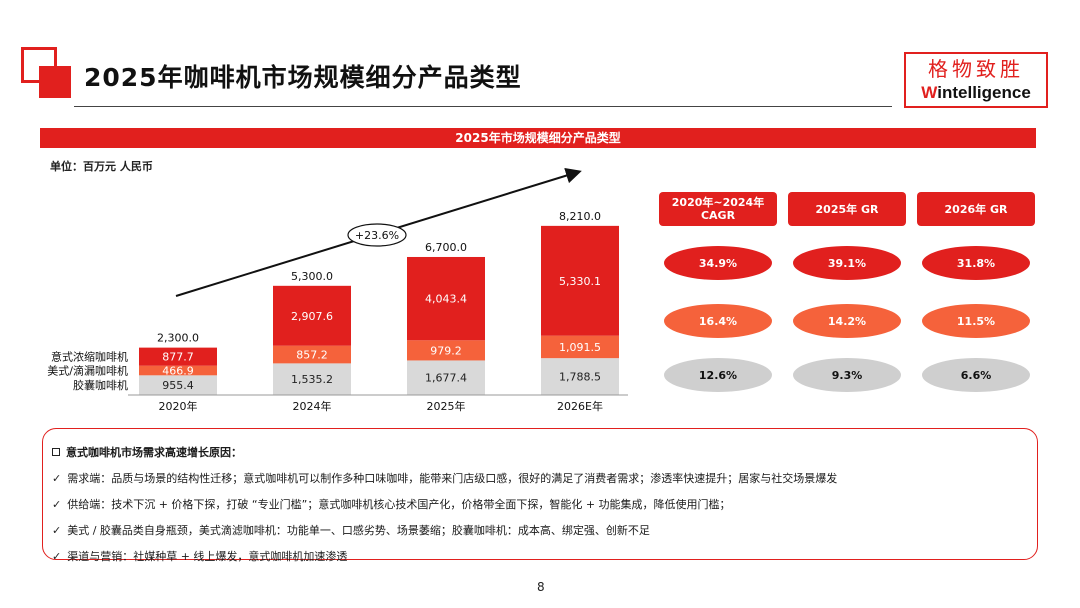  What do you see at coordinates (207, 556) in the screenshot?
I see `reason-item-text: 渠道与营销：社媒种草 + 线上爆发，意式咖啡机加速渗透` at bounding box center [207, 556].